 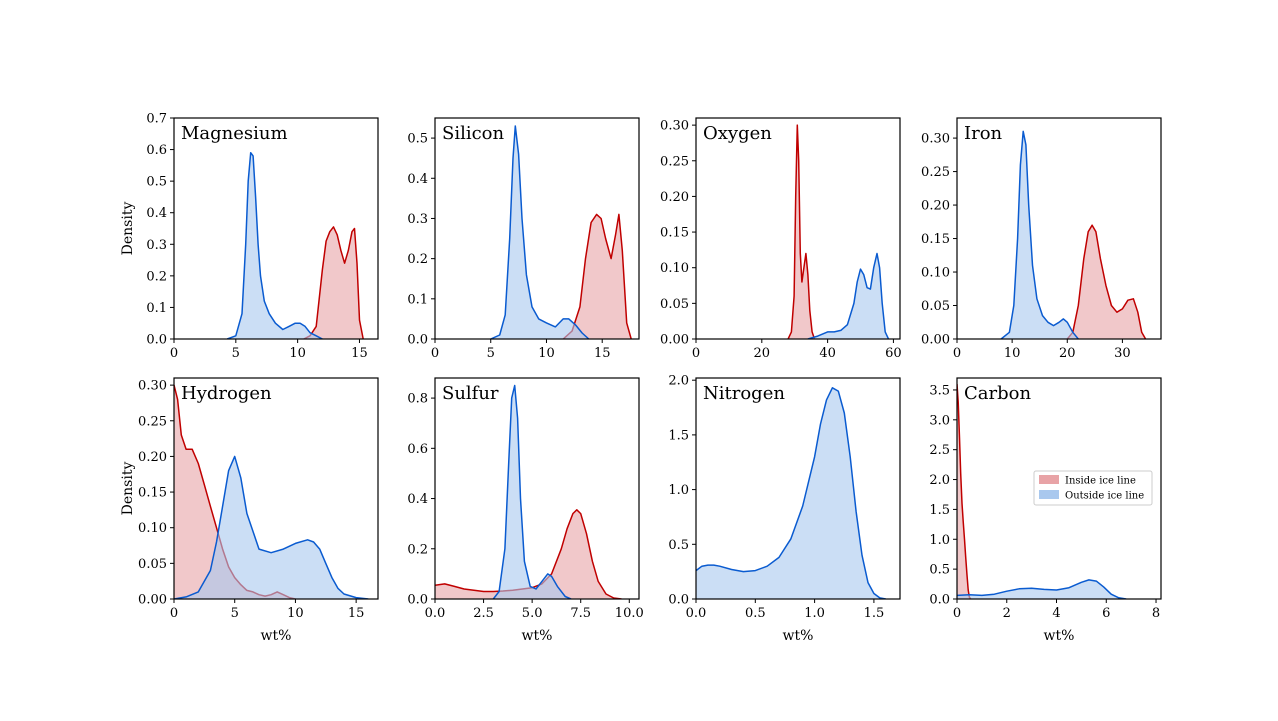 What do you see at coordinates (156, 308) in the screenshot?
I see `y-tick-label: 0.1` at bounding box center [156, 308].